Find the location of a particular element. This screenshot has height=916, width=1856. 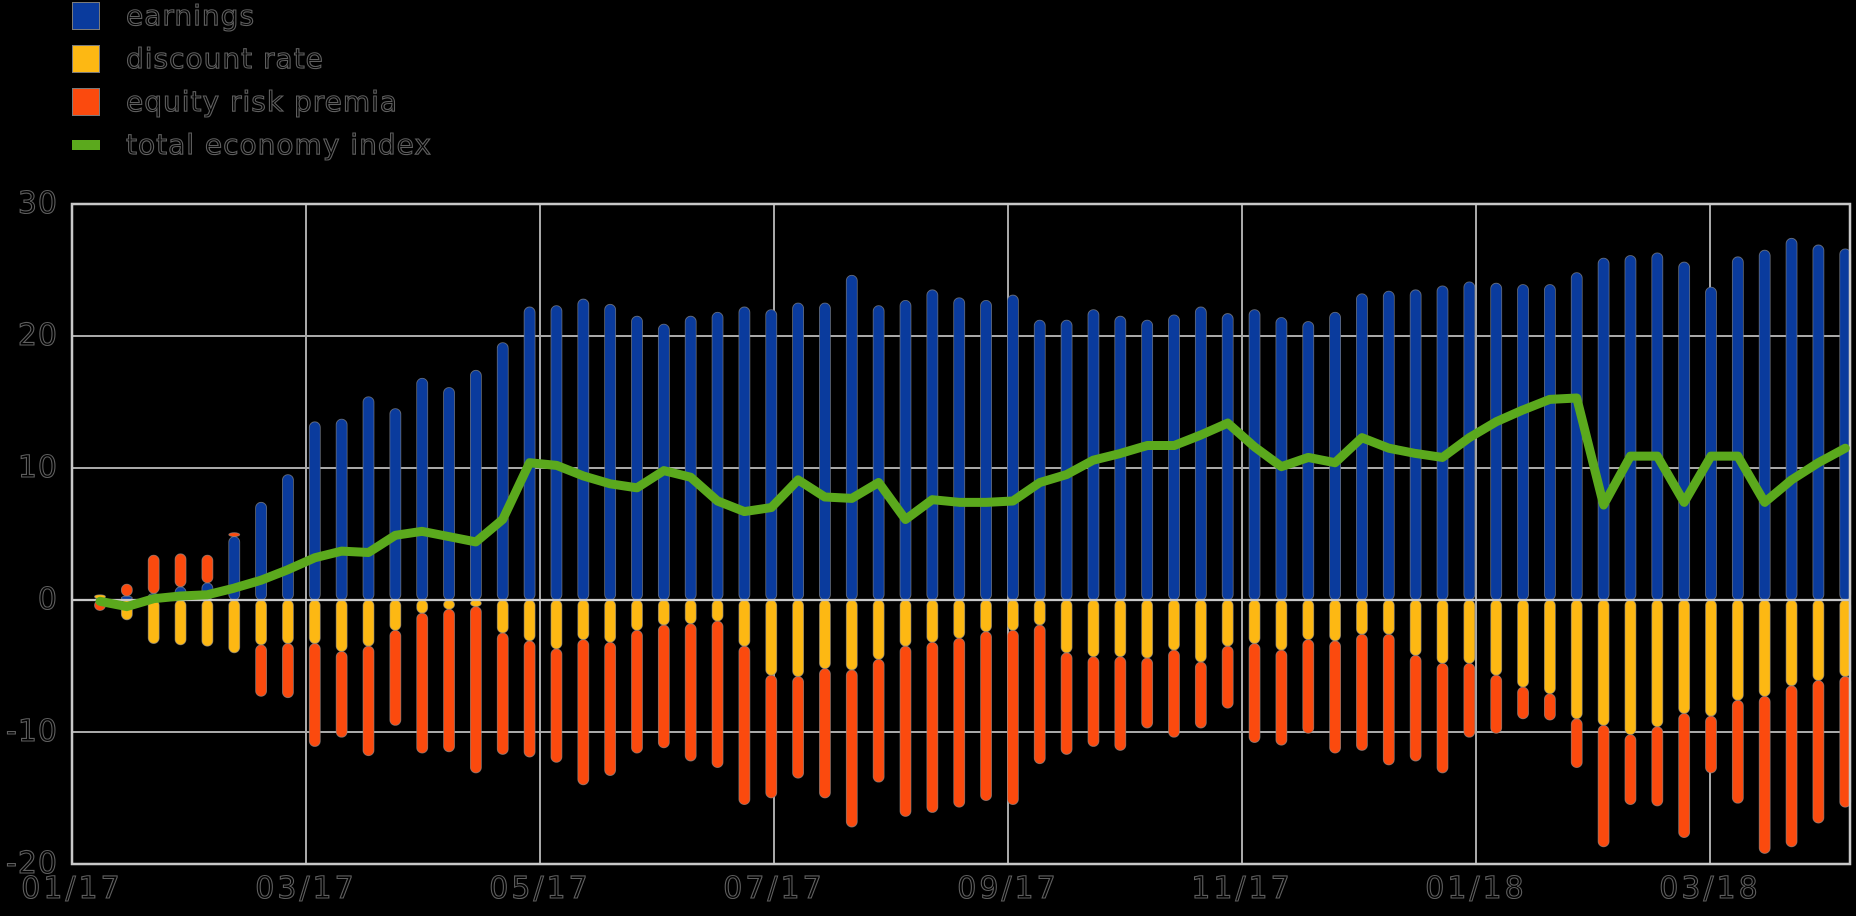

y-tick-label: -10 is located at coordinates (31, 731).